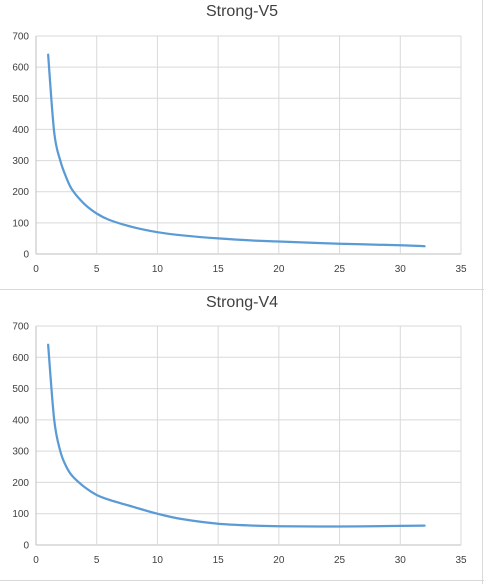 This screenshot has width=486, height=584. What do you see at coordinates (242, 302) in the screenshot?
I see `chart-title: Strong-V4` at bounding box center [242, 302].